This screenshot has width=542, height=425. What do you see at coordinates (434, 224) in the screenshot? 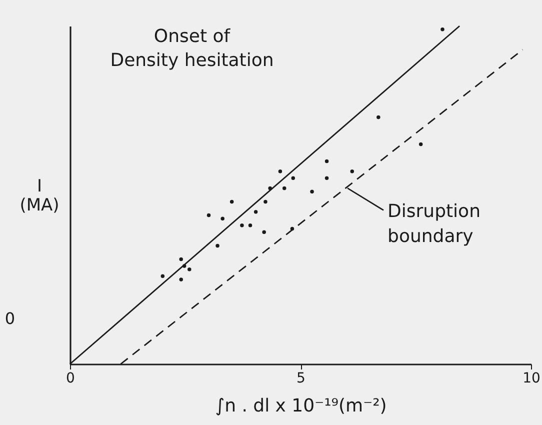
I see `annotation: Disruption boundary` at bounding box center [434, 224].